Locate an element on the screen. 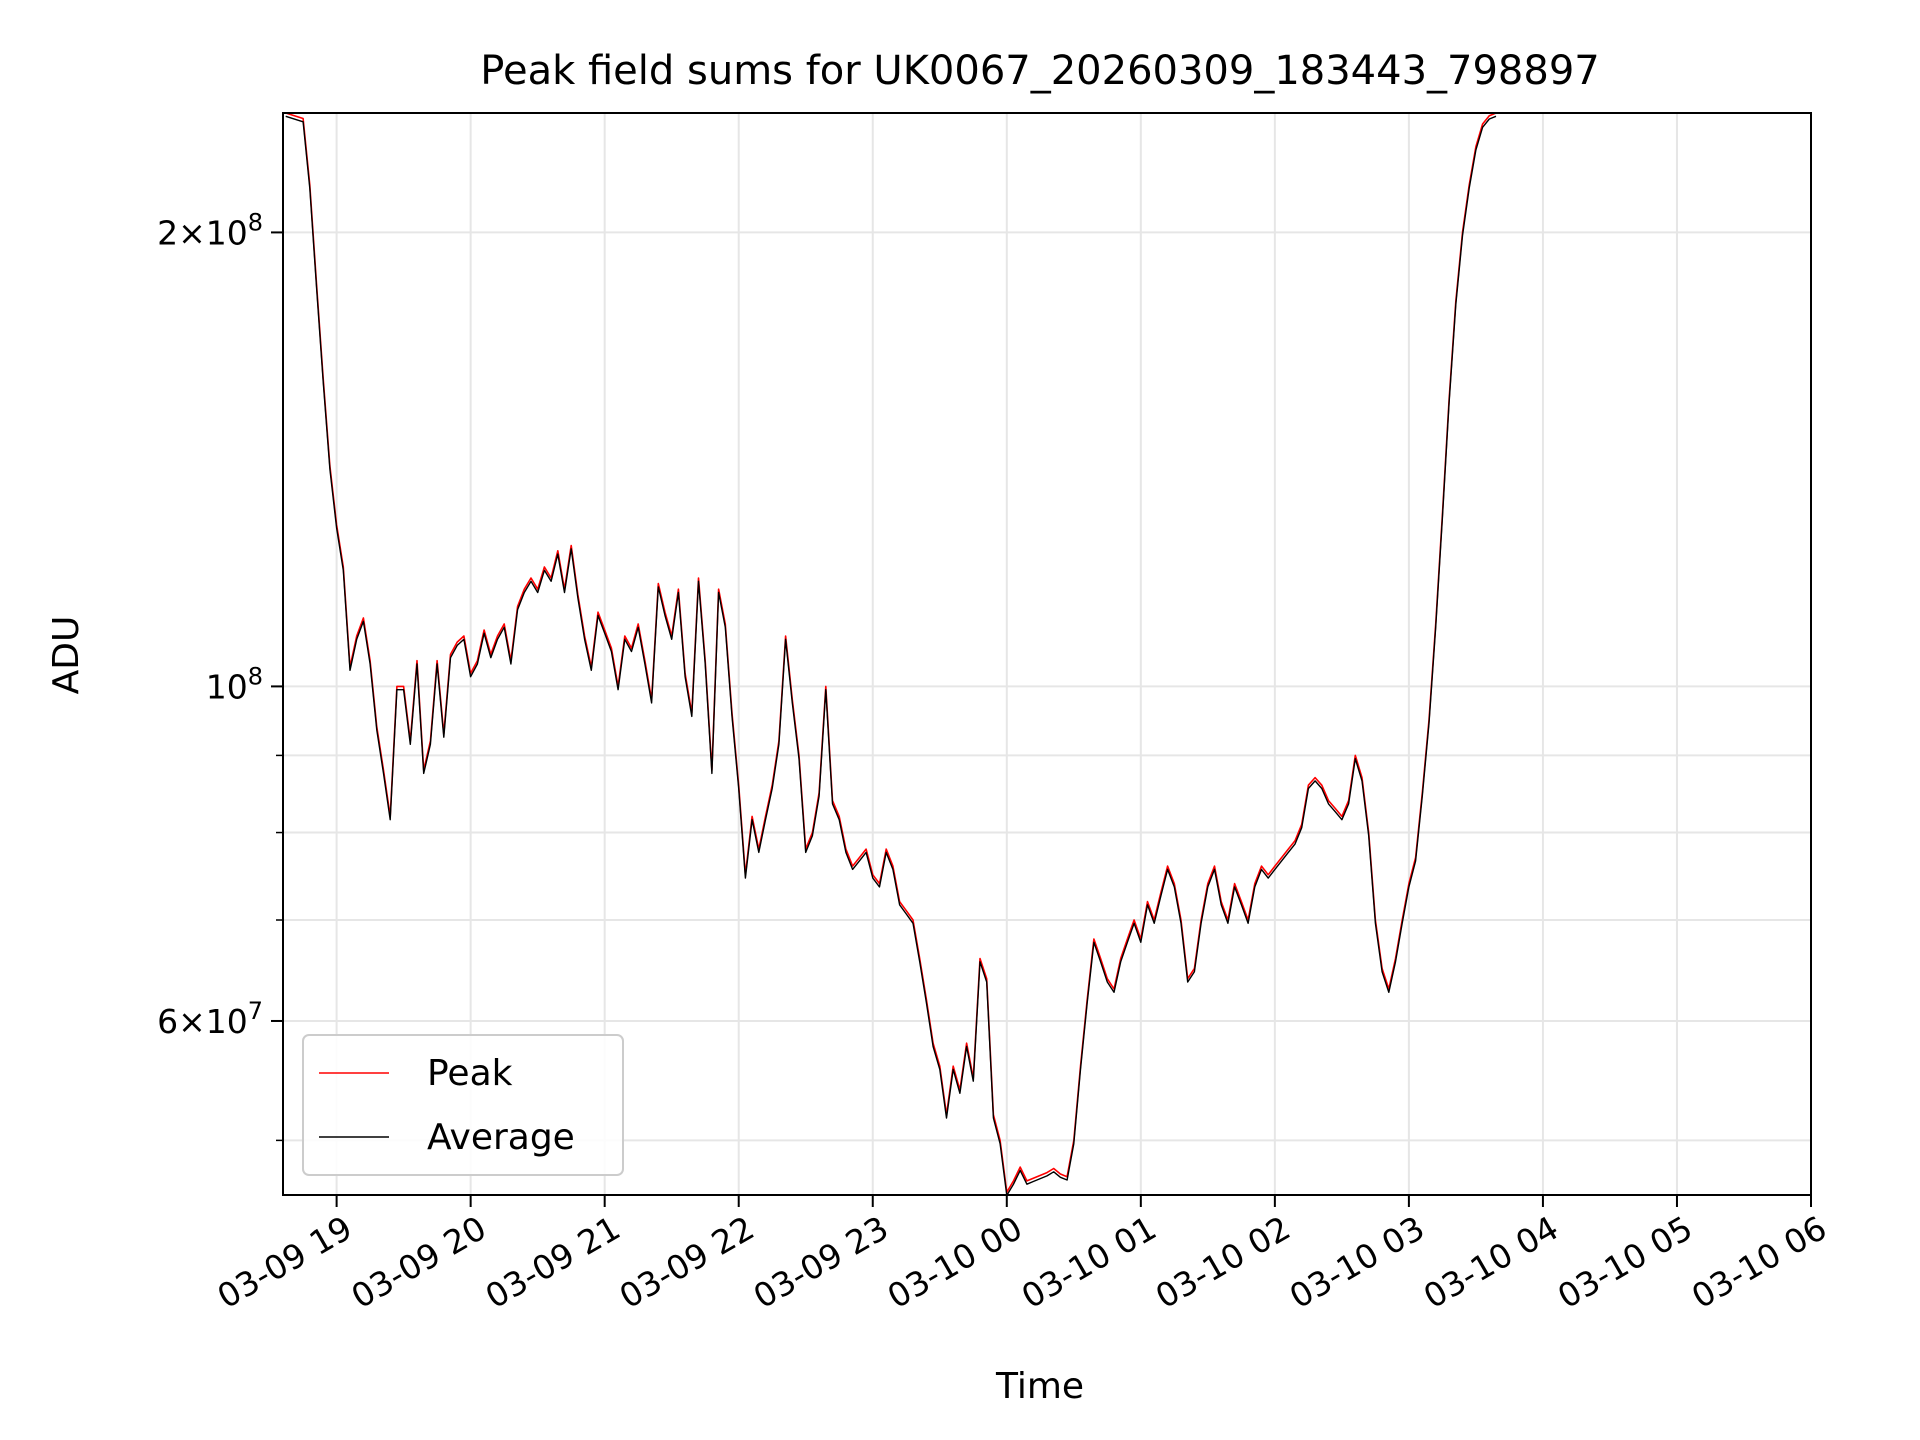 This screenshot has height=1440, width=1920. legend: Peak Average is located at coordinates (463, 1105).